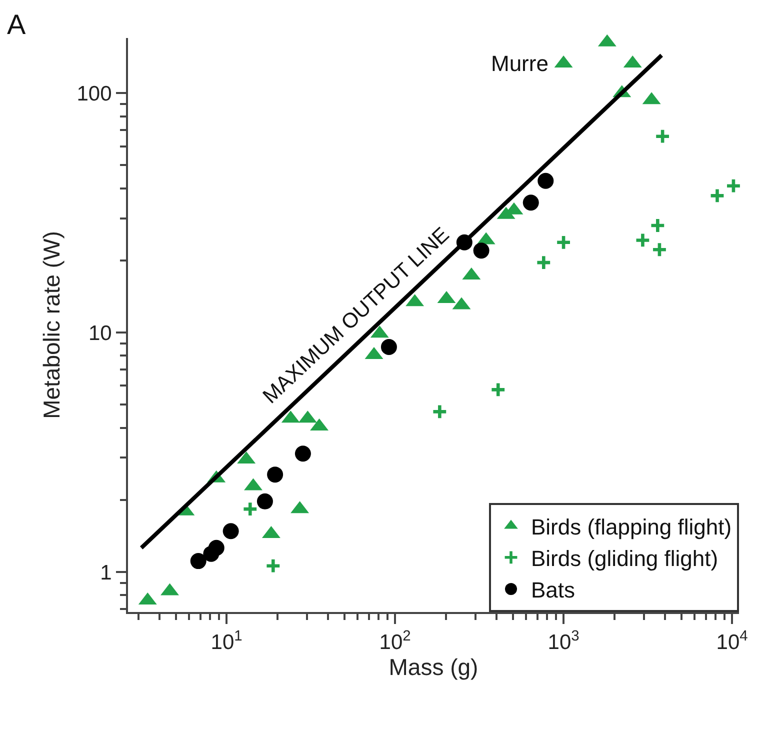  Describe the element at coordinates (624, 558) in the screenshot. I see `legend-label: Birds (gliding flight)` at that location.